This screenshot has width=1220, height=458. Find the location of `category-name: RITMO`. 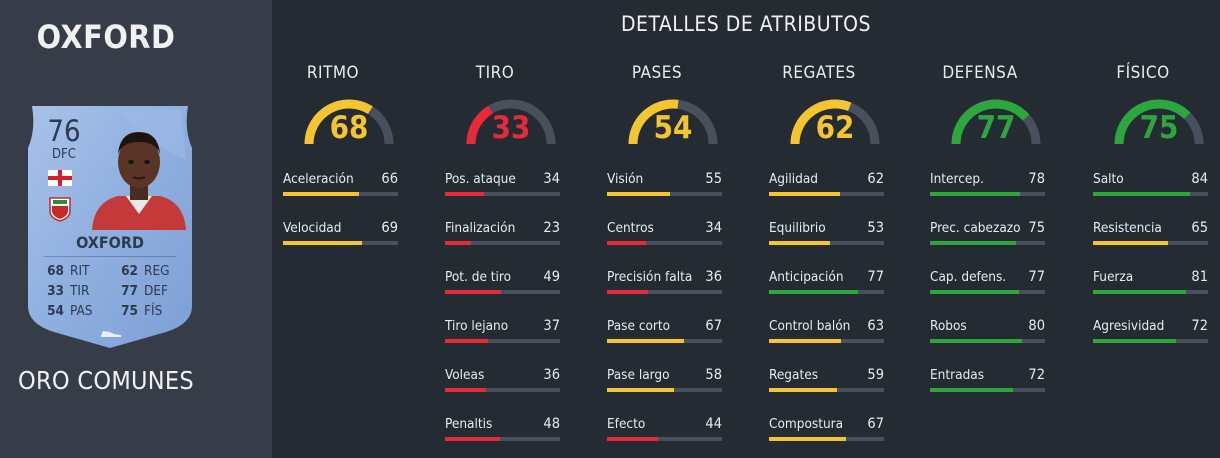

category-name: RITMO is located at coordinates (333, 73).